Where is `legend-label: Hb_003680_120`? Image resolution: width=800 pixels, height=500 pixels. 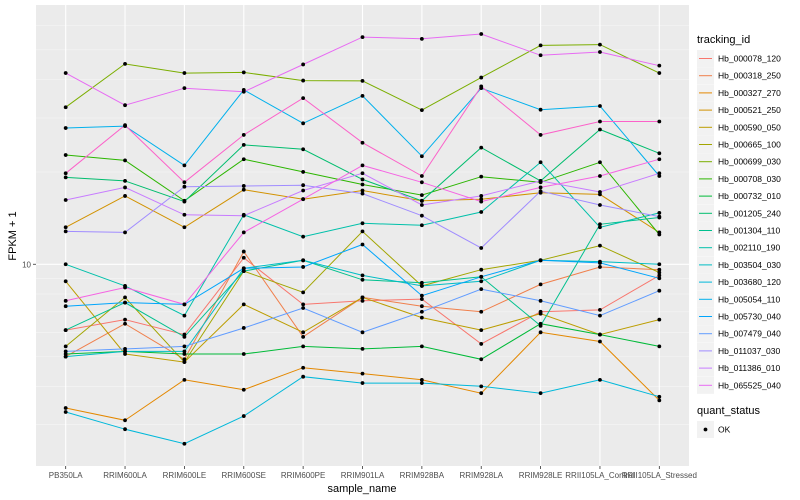 legend-label: Hb_003680_120 is located at coordinates (749, 282).